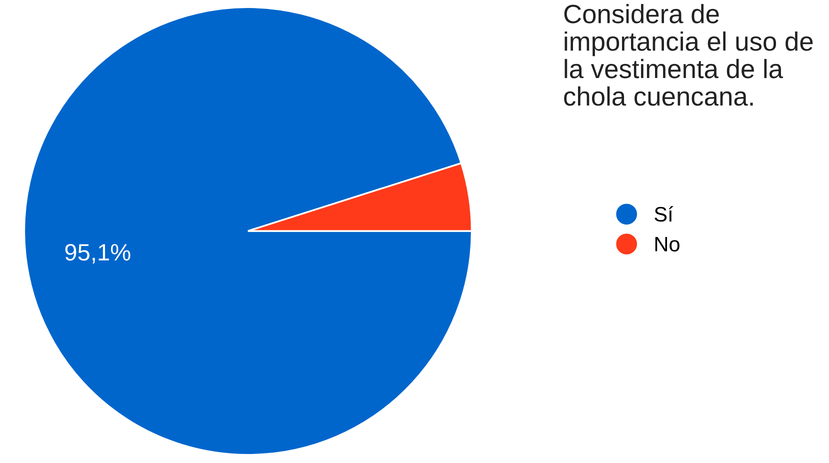 The image size is (829, 463). What do you see at coordinates (688, 55) in the screenshot?
I see `text: Considera de importancia el uso de la vestimenta de la chola cuencana.` at bounding box center [688, 55].